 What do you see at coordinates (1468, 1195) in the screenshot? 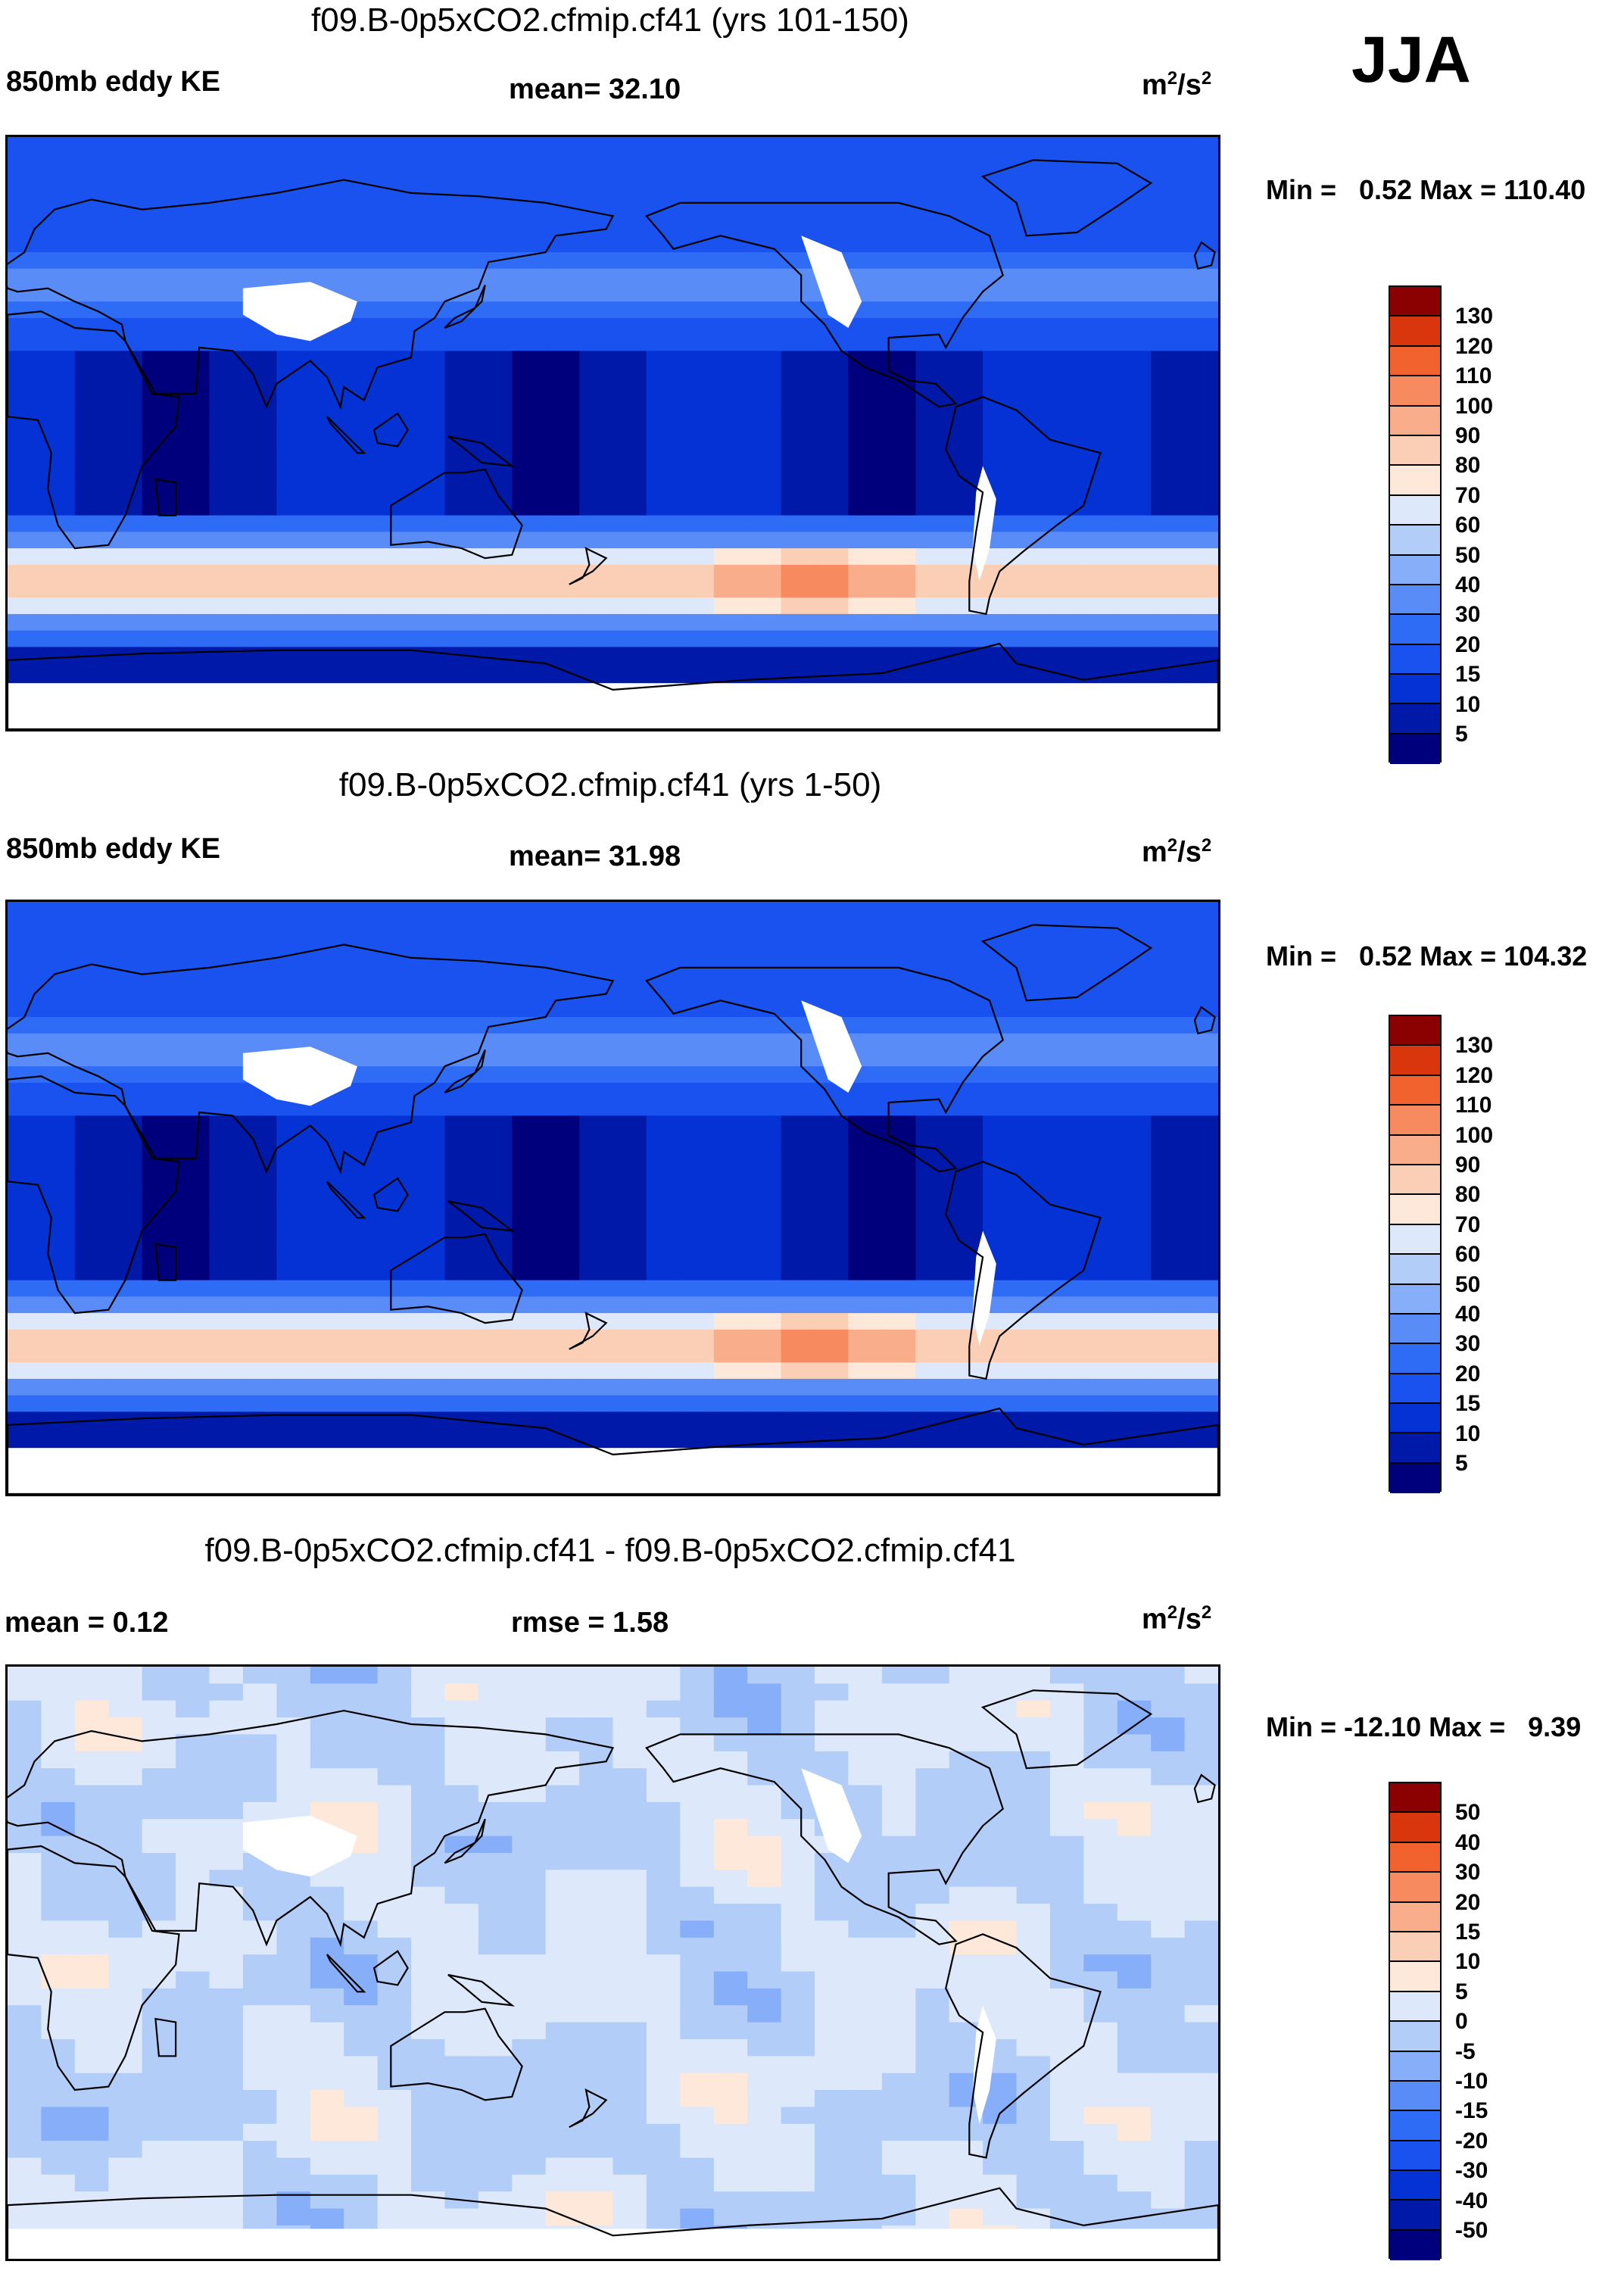
I see `colorbar-tick-label: 80` at bounding box center [1468, 1195].